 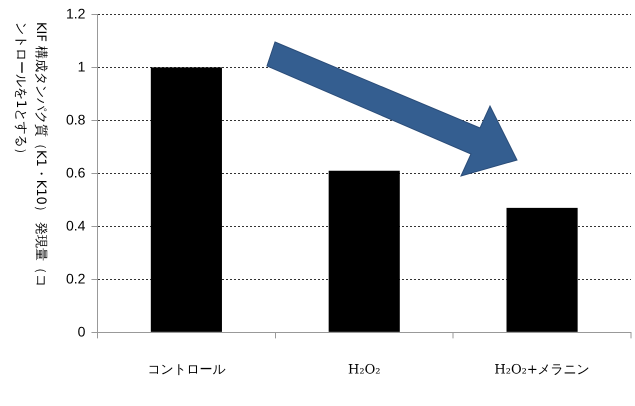 I want to click on y-axis-title: KIF 構成タンパク質（K1・K10） 発現量（コントロールを1とする）, so click(x=30, y=155).